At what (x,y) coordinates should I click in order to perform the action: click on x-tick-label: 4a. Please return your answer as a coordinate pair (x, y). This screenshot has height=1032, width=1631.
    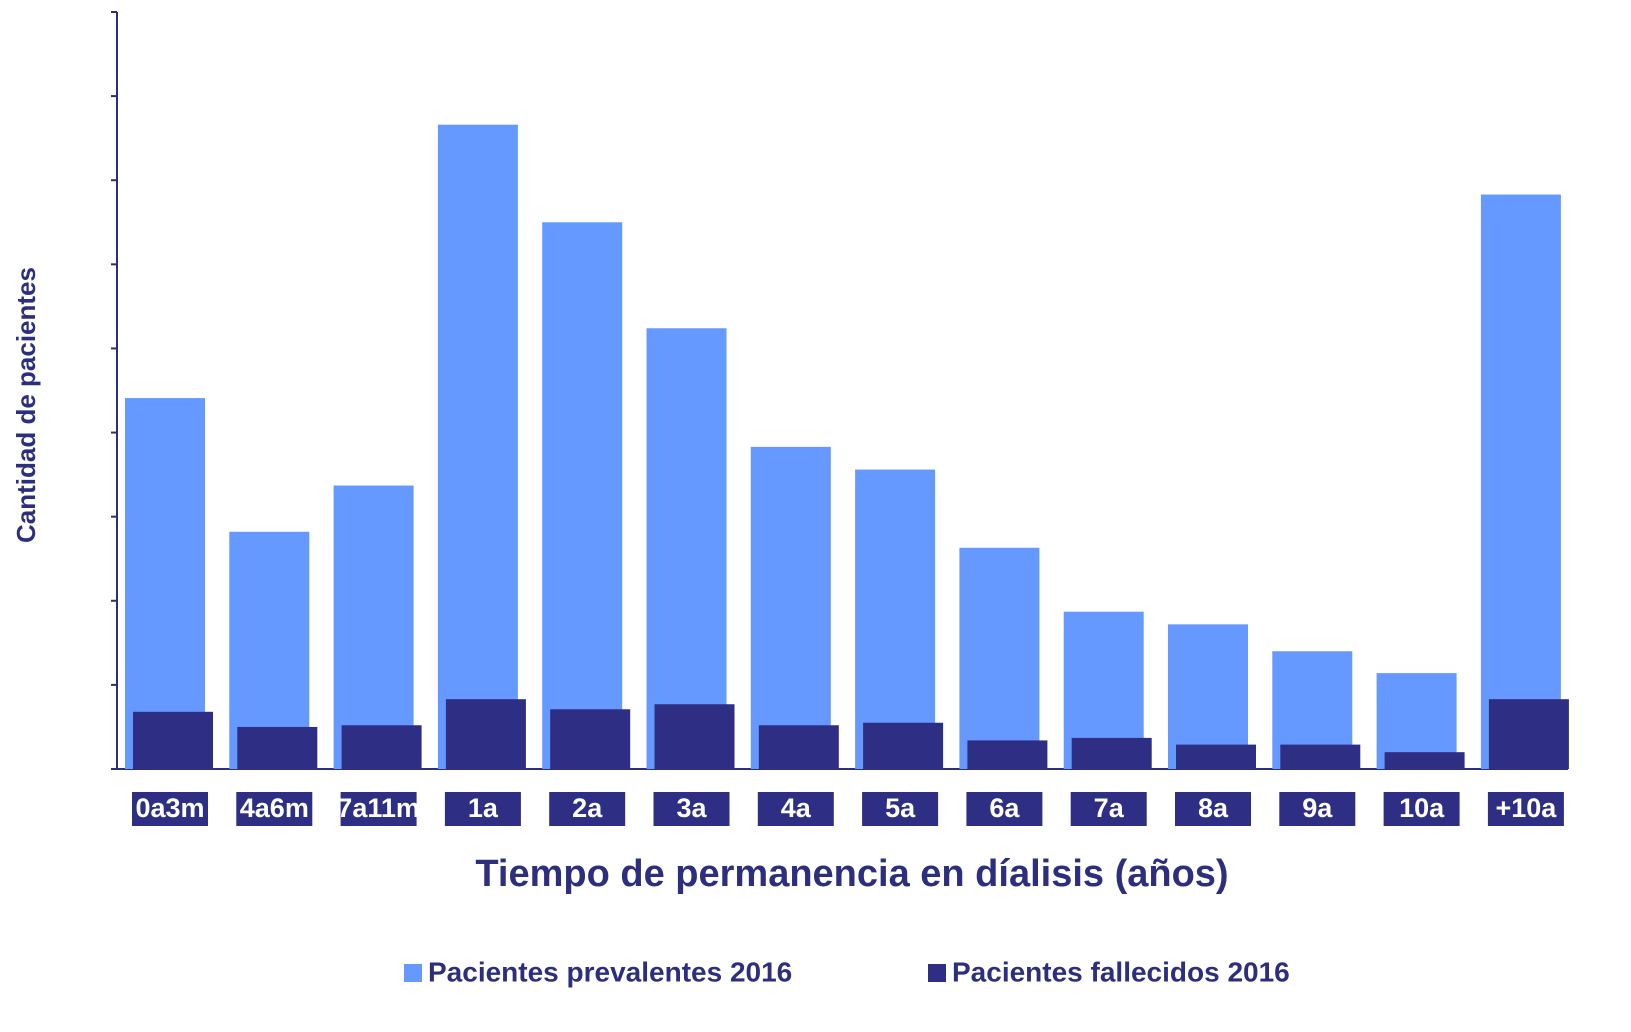
    Looking at the image, I should click on (796, 808).